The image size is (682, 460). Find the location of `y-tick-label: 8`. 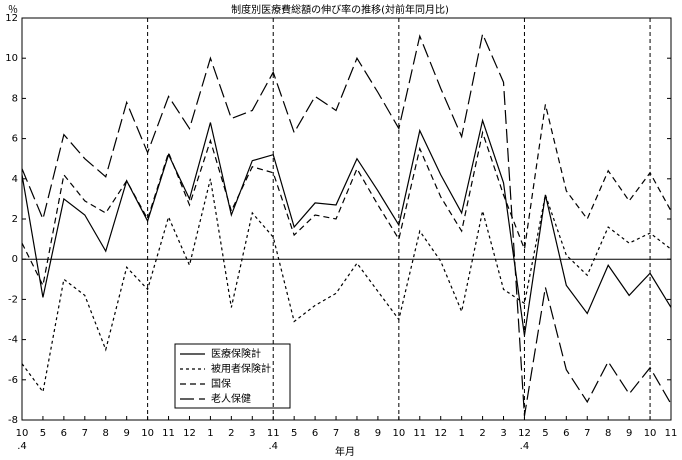

y-tick-label: 8 is located at coordinates (15, 98).